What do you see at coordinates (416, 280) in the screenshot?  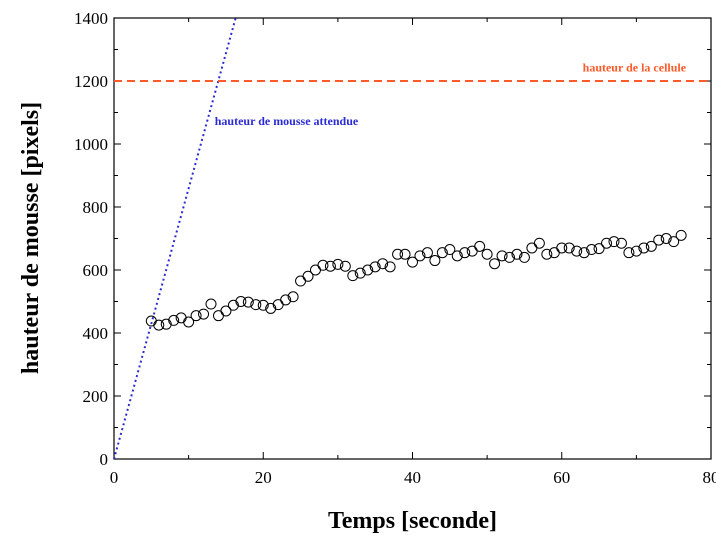 I see `data-points` at bounding box center [416, 280].